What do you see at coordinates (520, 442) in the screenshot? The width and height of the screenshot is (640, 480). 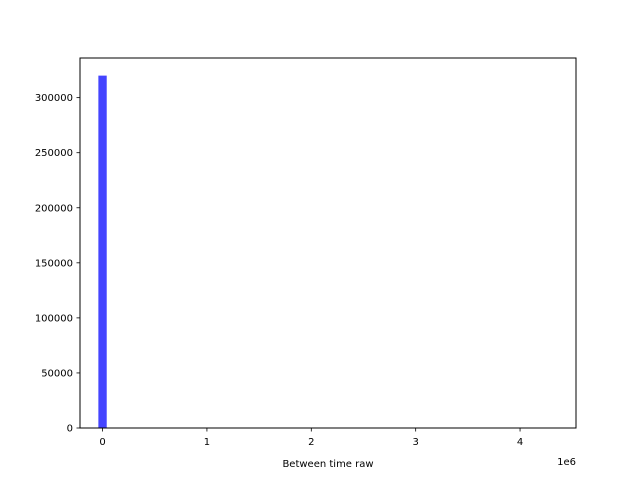 I see `x-tick-label: 4` at bounding box center [520, 442].